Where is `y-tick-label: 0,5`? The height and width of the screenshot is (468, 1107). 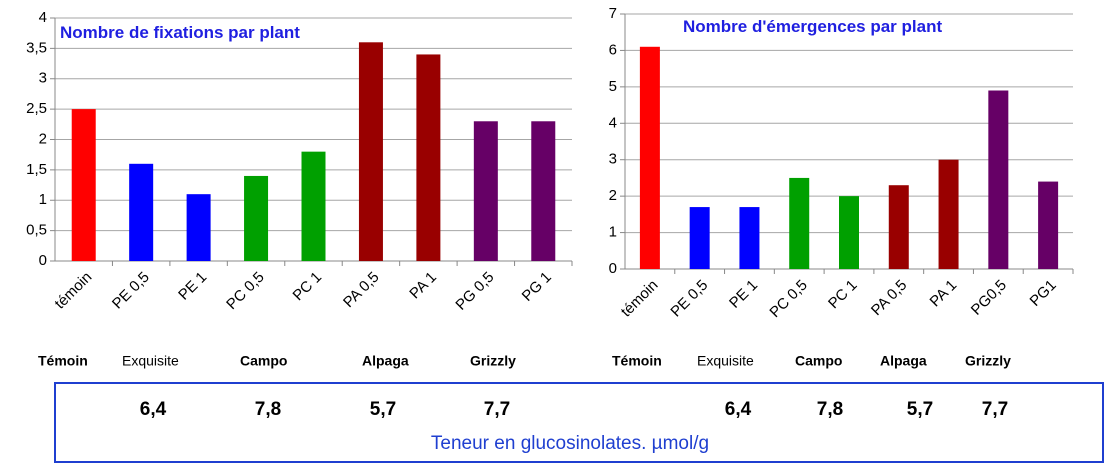
y-tick-label: 0,5 is located at coordinates (36, 230).